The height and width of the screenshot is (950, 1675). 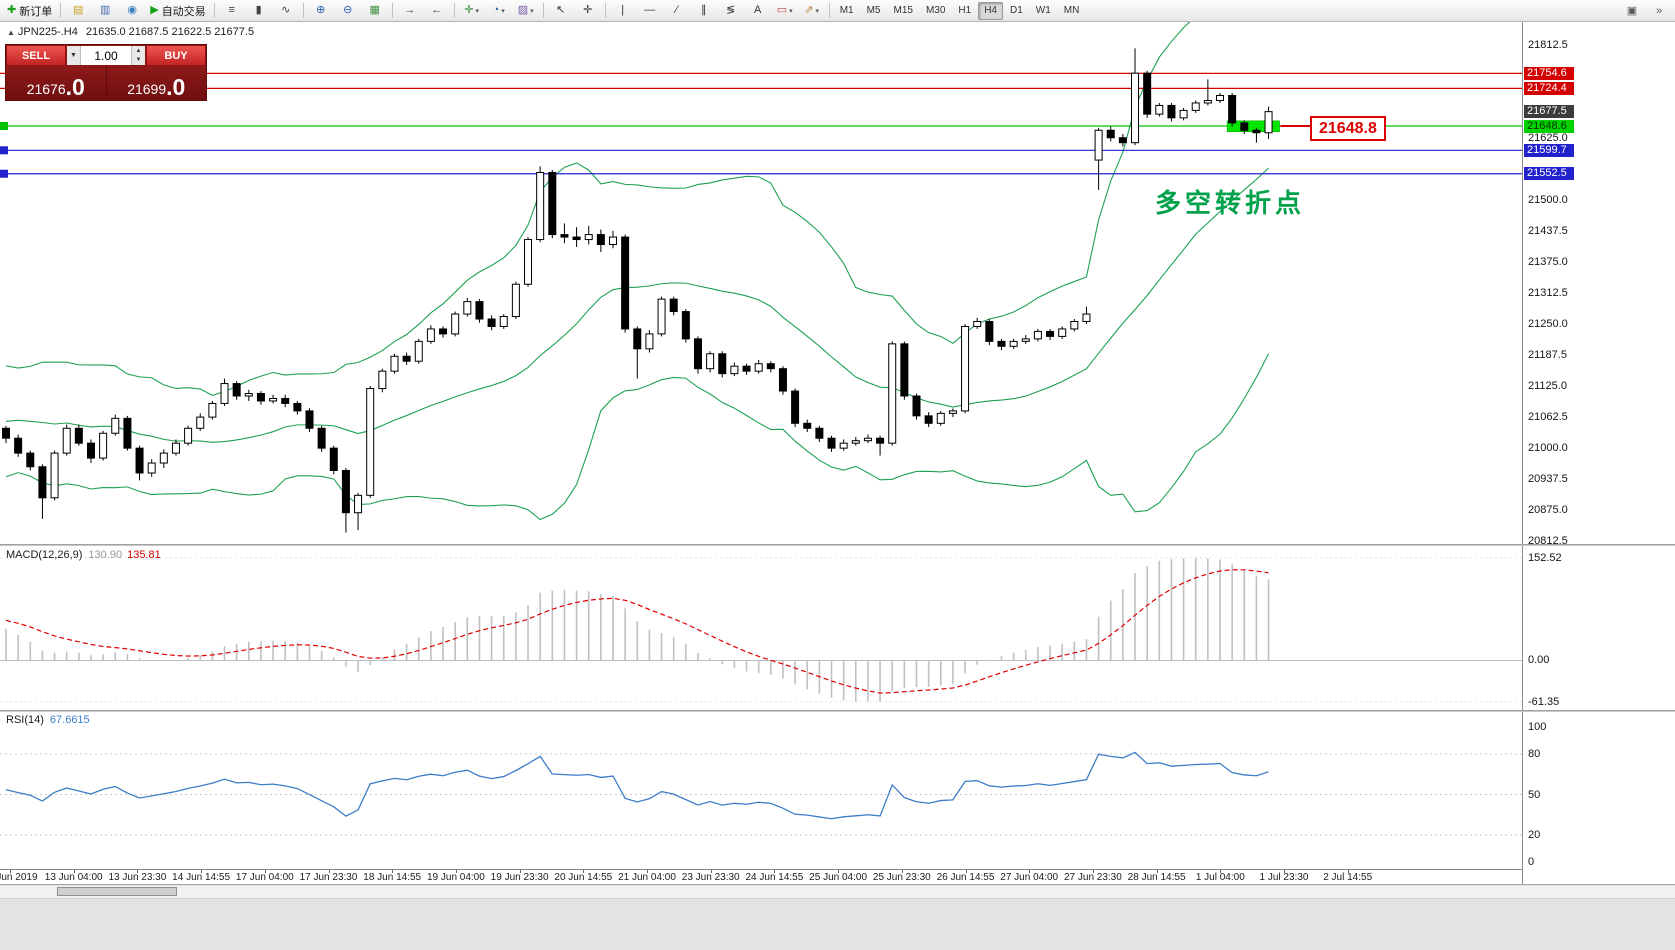 I want to click on candle-chart-icon: ▮, so click(x=259, y=11).